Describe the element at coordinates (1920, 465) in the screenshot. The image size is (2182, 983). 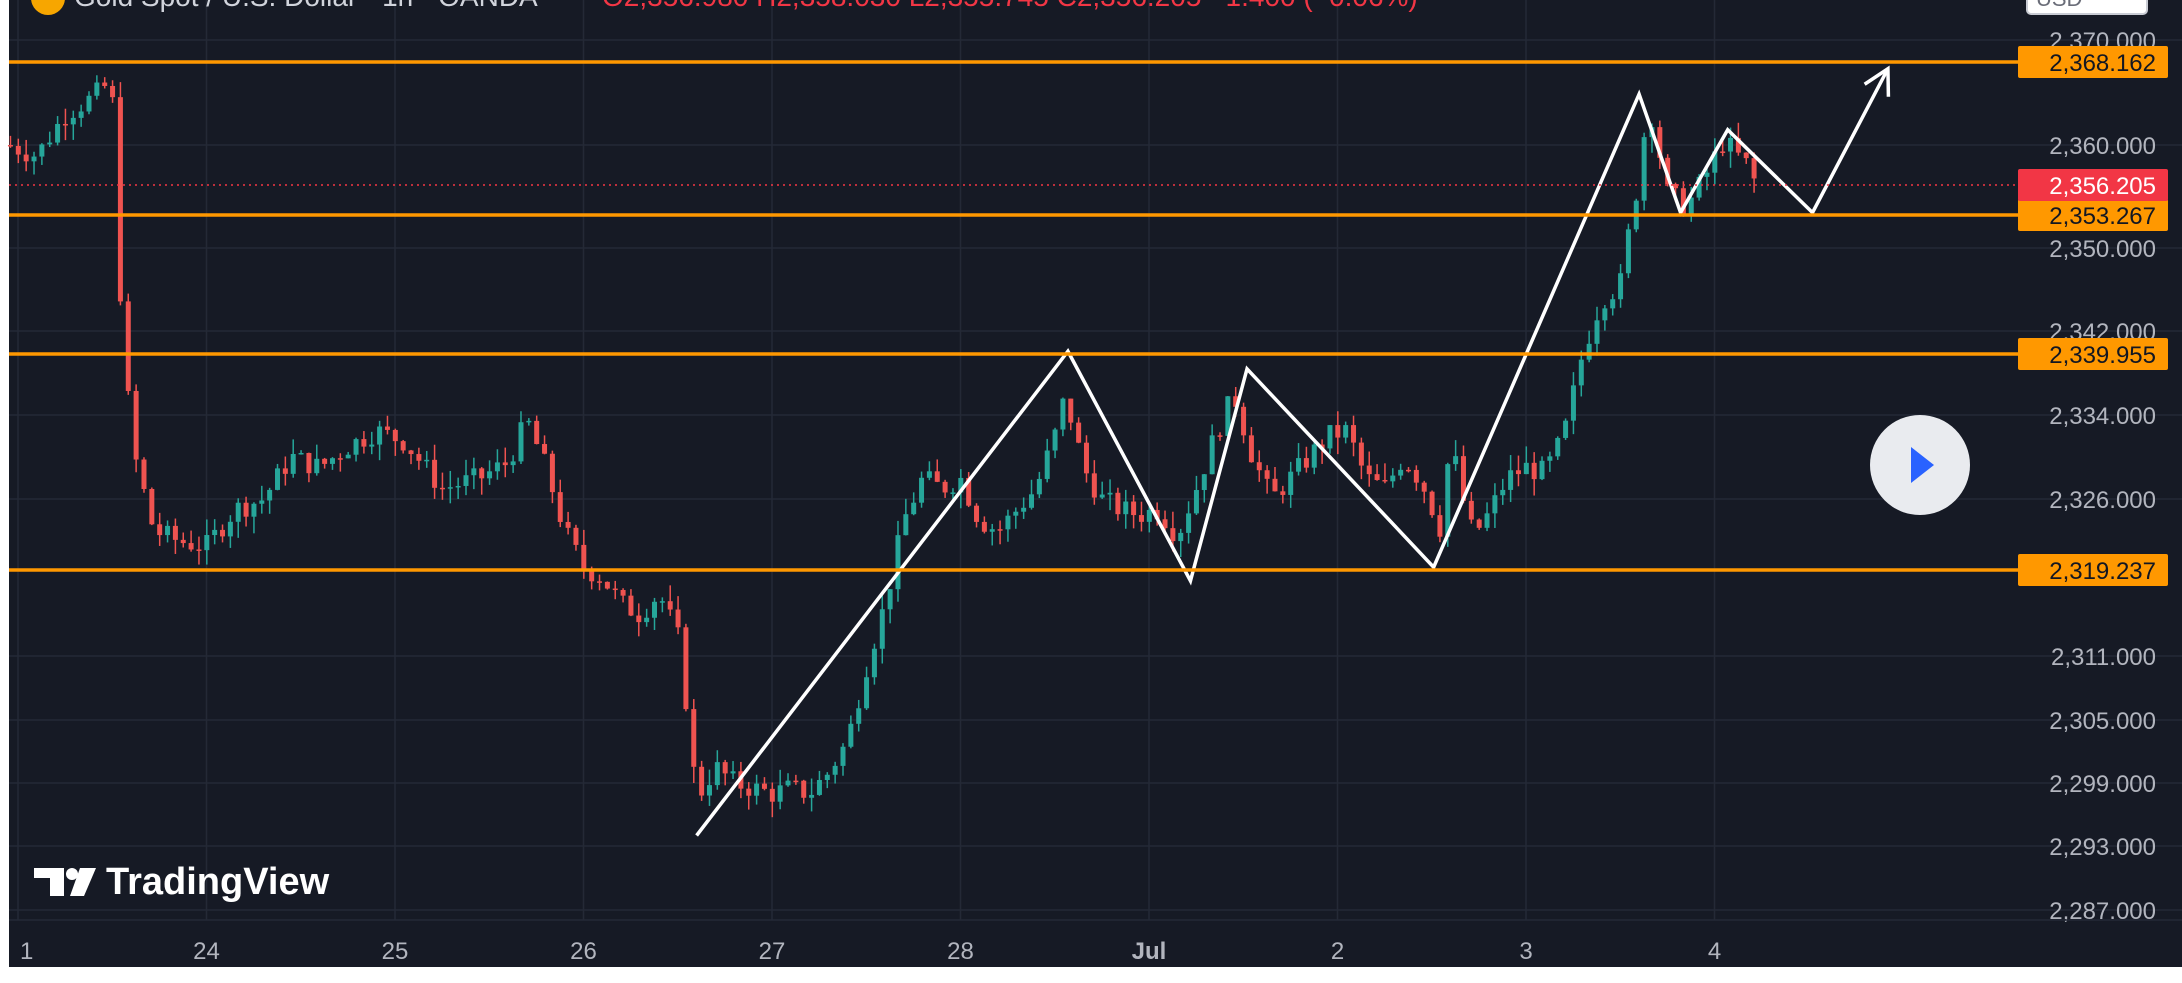
I see `play-button` at that location.